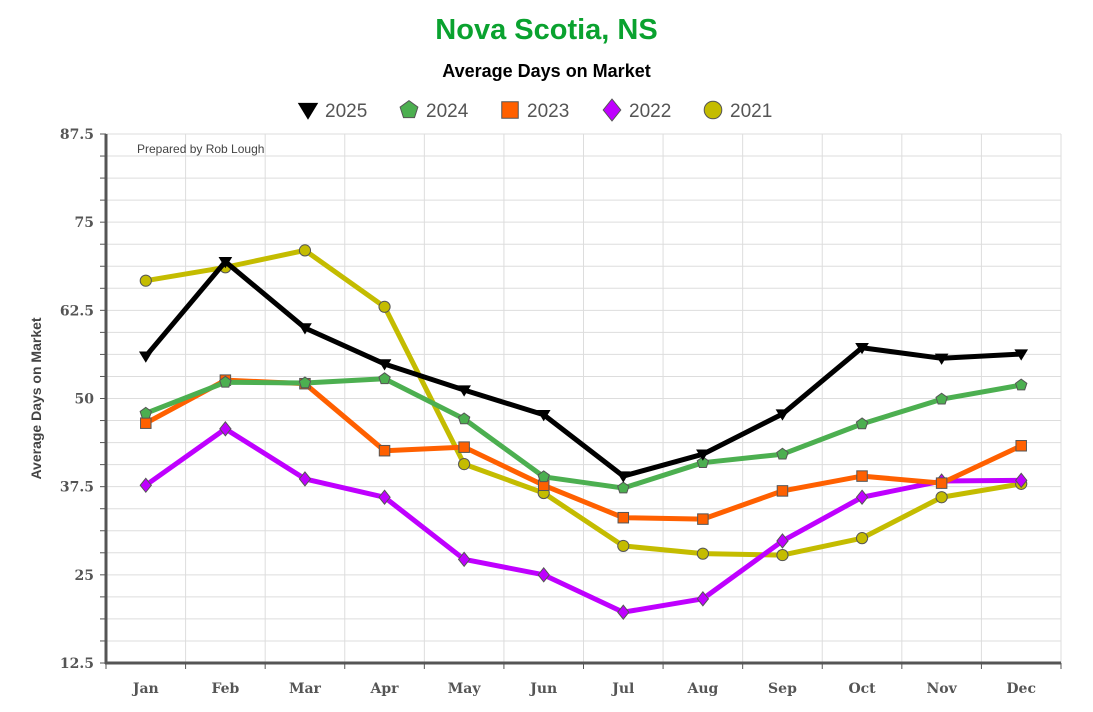 The height and width of the screenshot is (712, 1093). What do you see at coordinates (546, 71) in the screenshot?
I see `chart-subtitle: Average Days on Market` at bounding box center [546, 71].